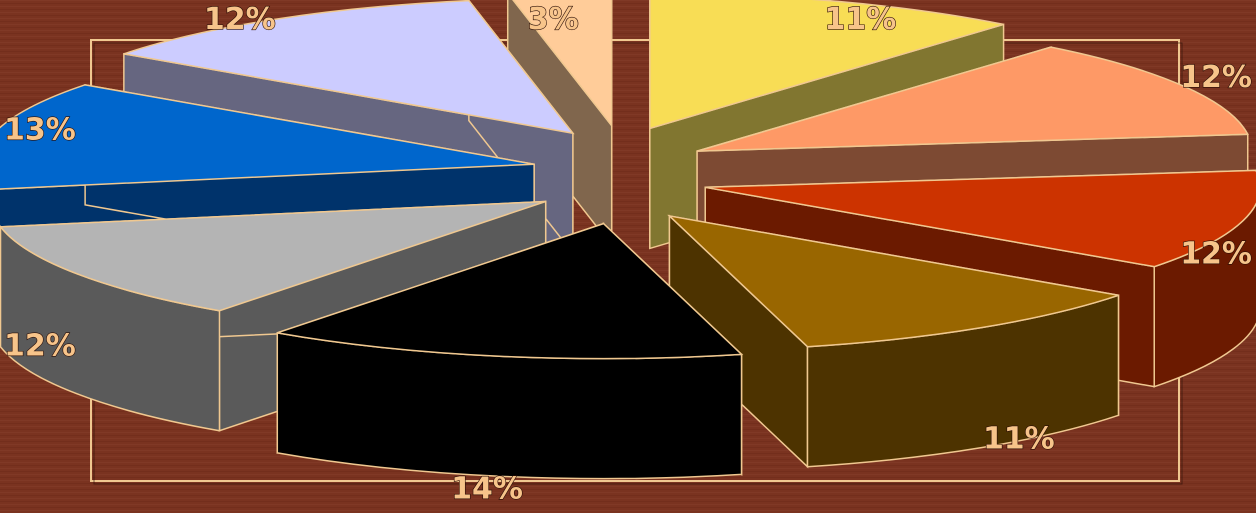  What do you see at coordinates (487, 489) in the screenshot?
I see `slice-percent-label: 14%` at bounding box center [487, 489].